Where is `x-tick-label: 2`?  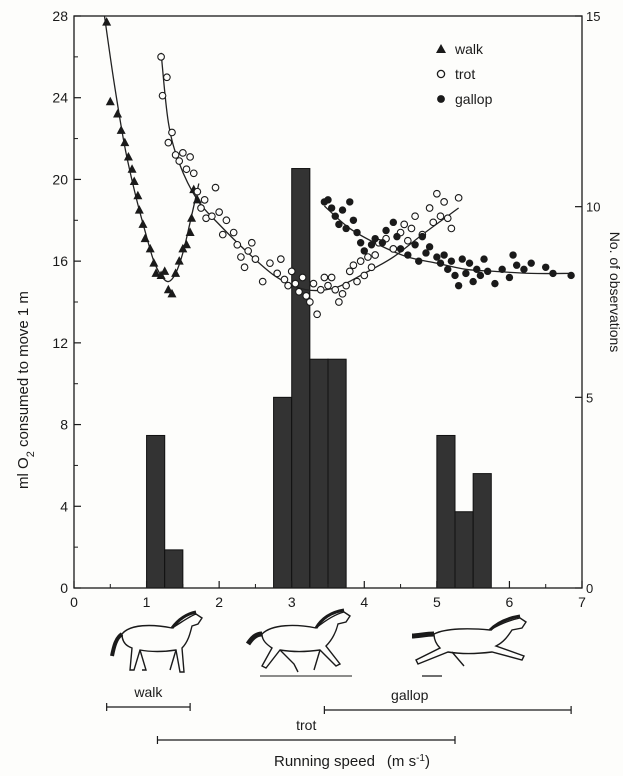
x-tick-label: 2 is located at coordinates (219, 602).